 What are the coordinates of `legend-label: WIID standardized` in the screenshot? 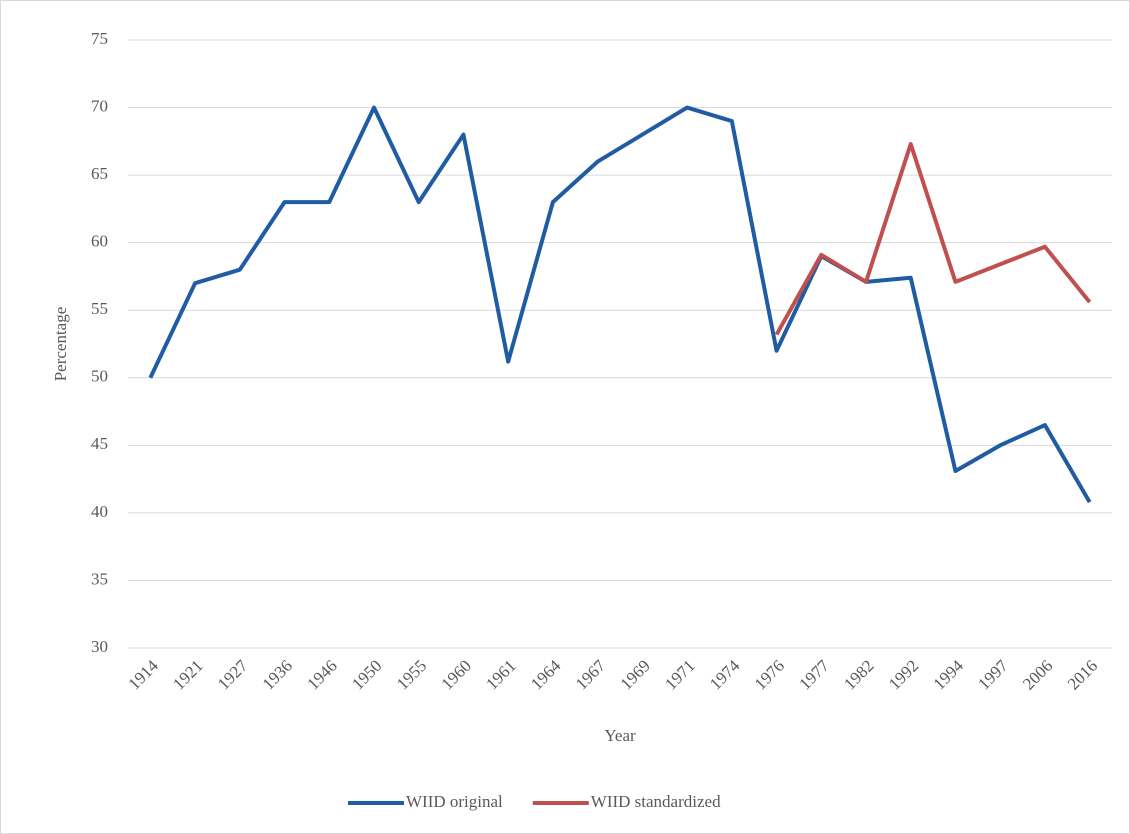 It's located at (656, 801).